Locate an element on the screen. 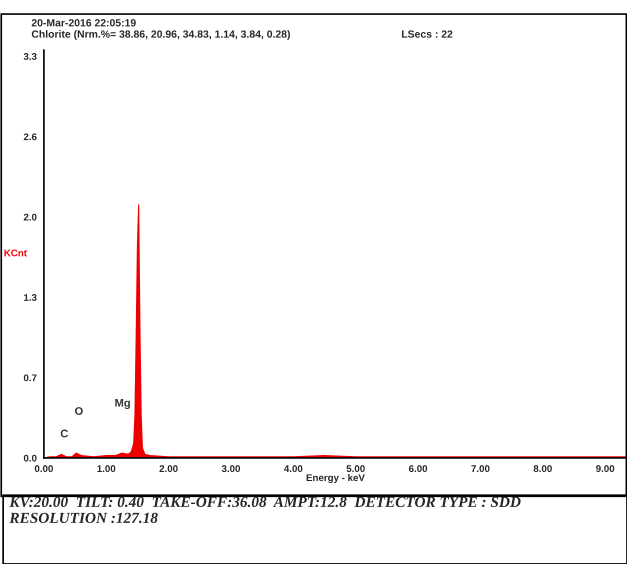 The width and height of the screenshot is (627, 564). x-tick-label: 1.00 is located at coordinates (106, 468).